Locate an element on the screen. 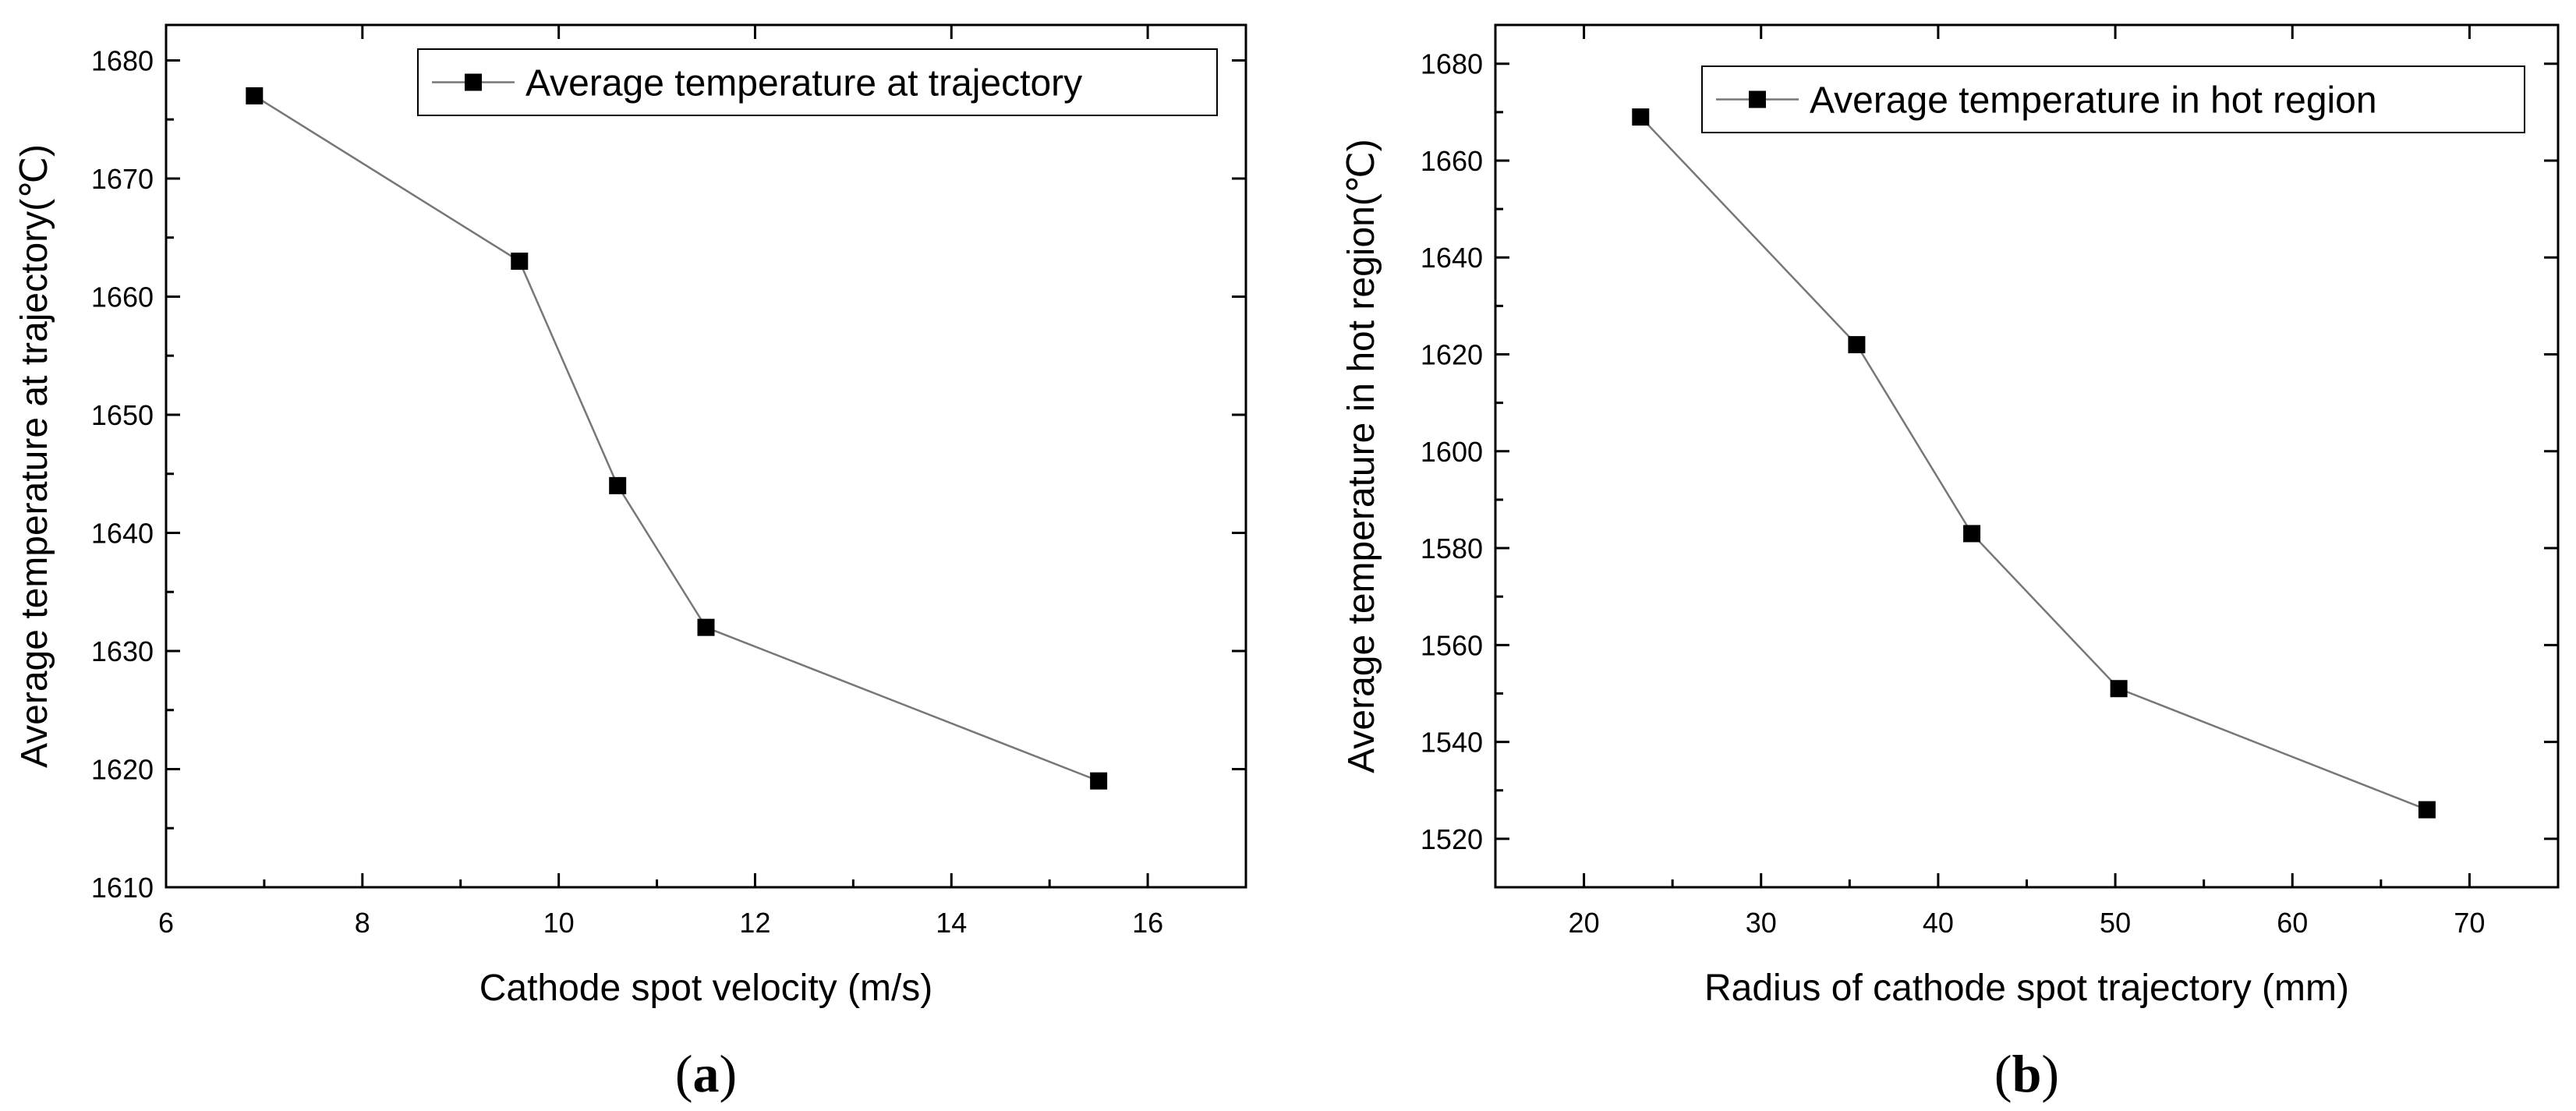  x-axis-label: Radius of cathode spot trajectory (mm) is located at coordinates (2027, 989).